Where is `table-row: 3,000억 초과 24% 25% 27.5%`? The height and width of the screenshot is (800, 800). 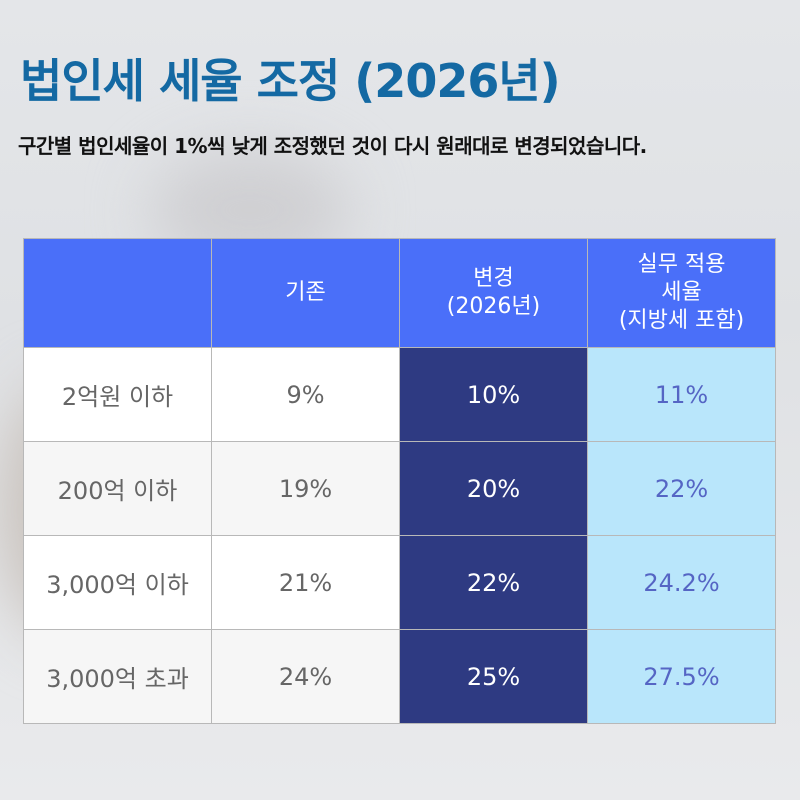 table-row: 3,000억 초과 24% 25% 27.5% is located at coordinates (399, 676).